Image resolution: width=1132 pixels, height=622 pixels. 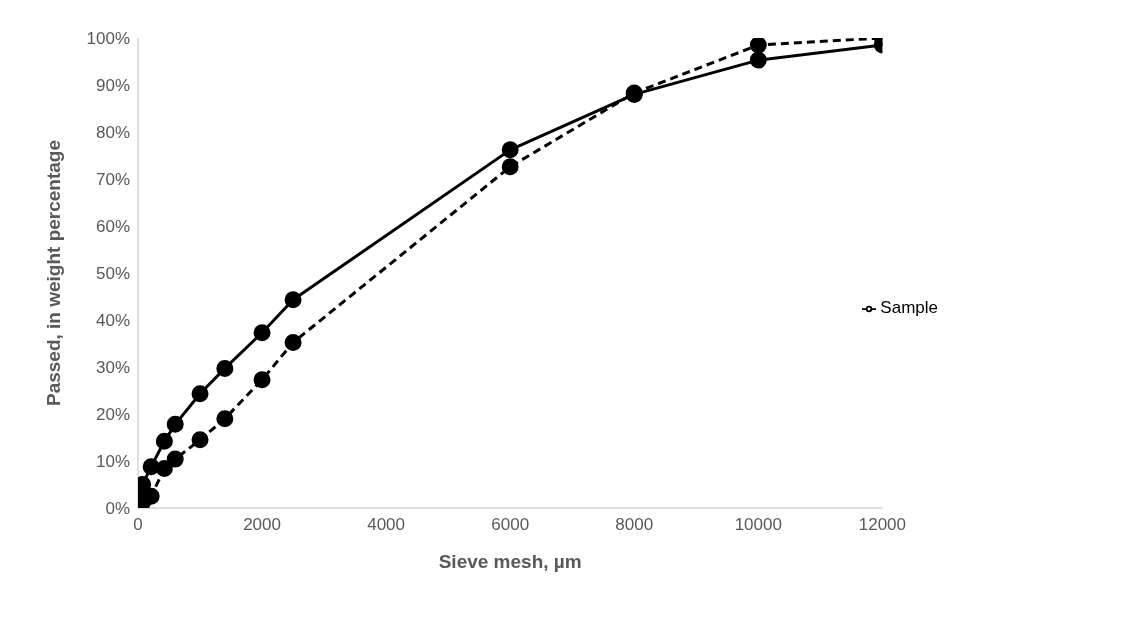 What do you see at coordinates (112, 462) in the screenshot?
I see `y-tick-label: 10%` at bounding box center [112, 462].